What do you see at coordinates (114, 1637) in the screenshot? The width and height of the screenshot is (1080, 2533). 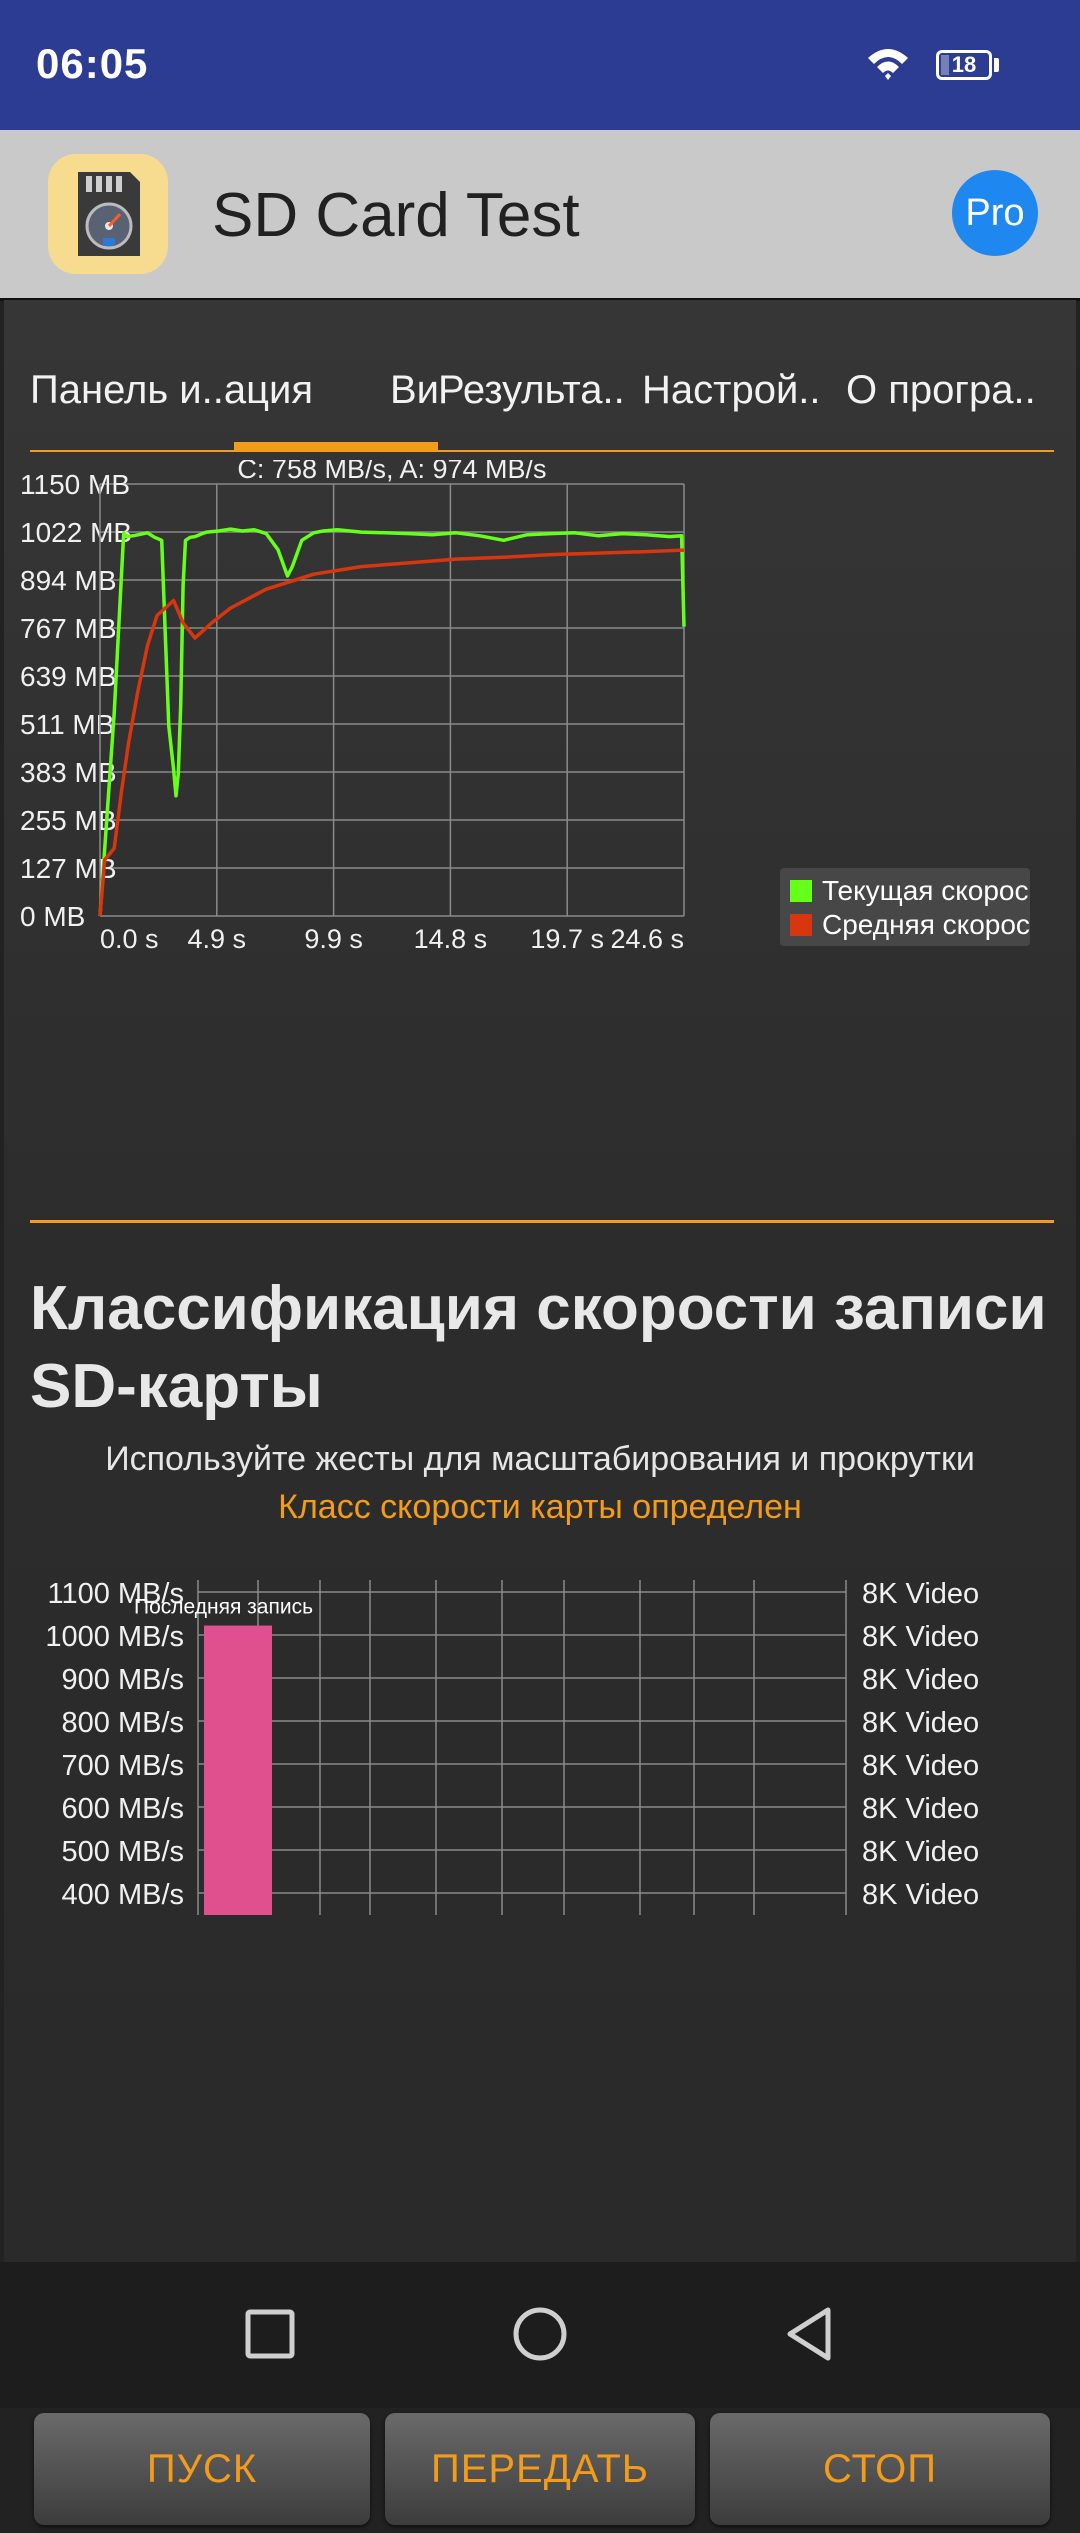 I see `class-chart-left-tick: 1000 MB/s` at bounding box center [114, 1637].